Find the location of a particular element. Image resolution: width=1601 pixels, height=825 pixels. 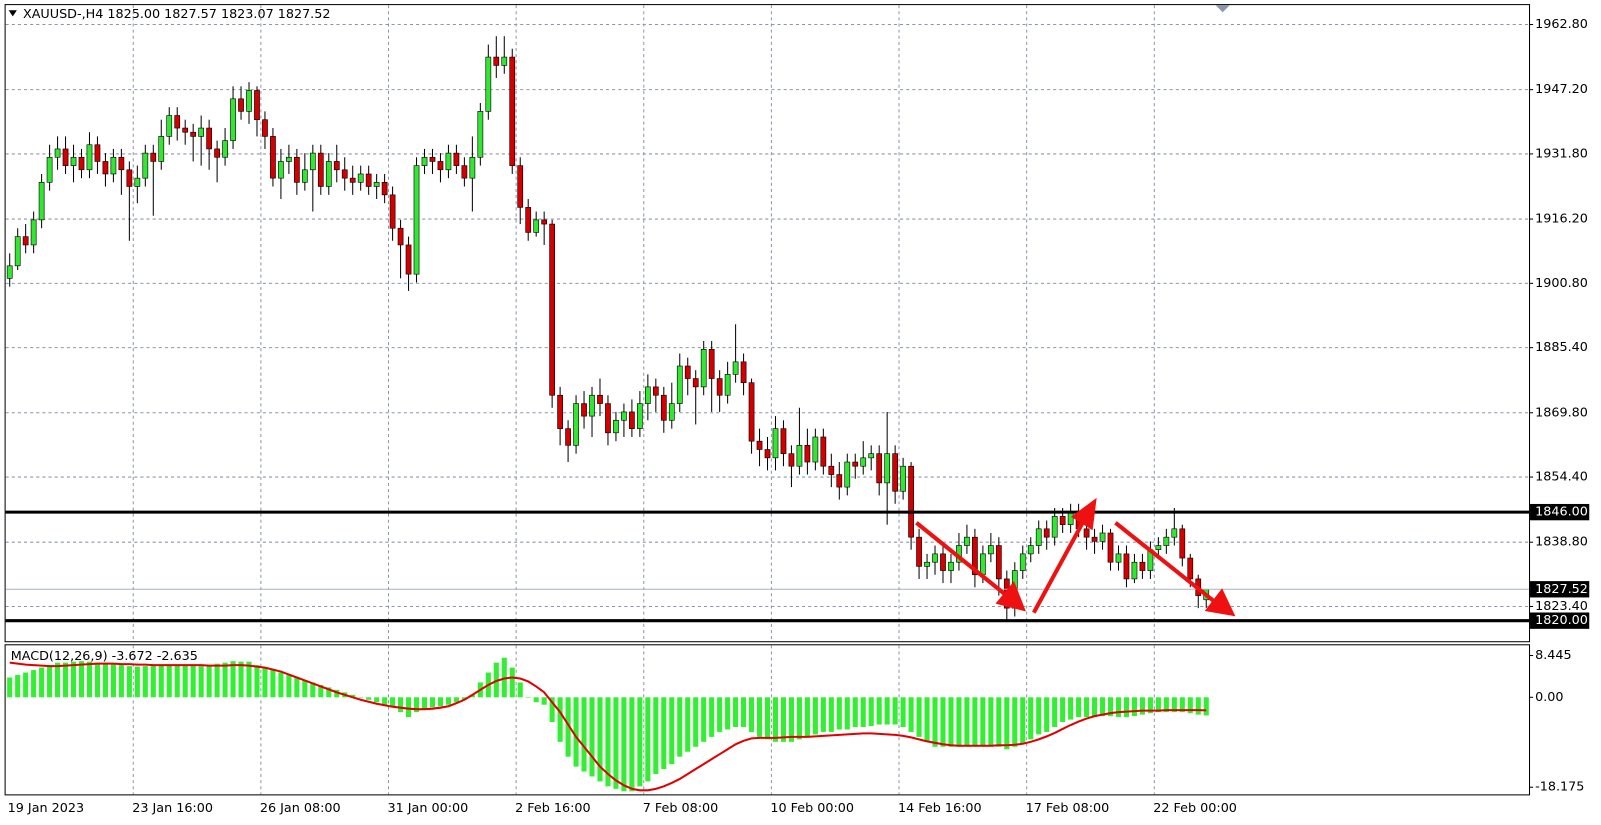

x-tick-label: 23 Jan 16:00 is located at coordinates (172, 808).